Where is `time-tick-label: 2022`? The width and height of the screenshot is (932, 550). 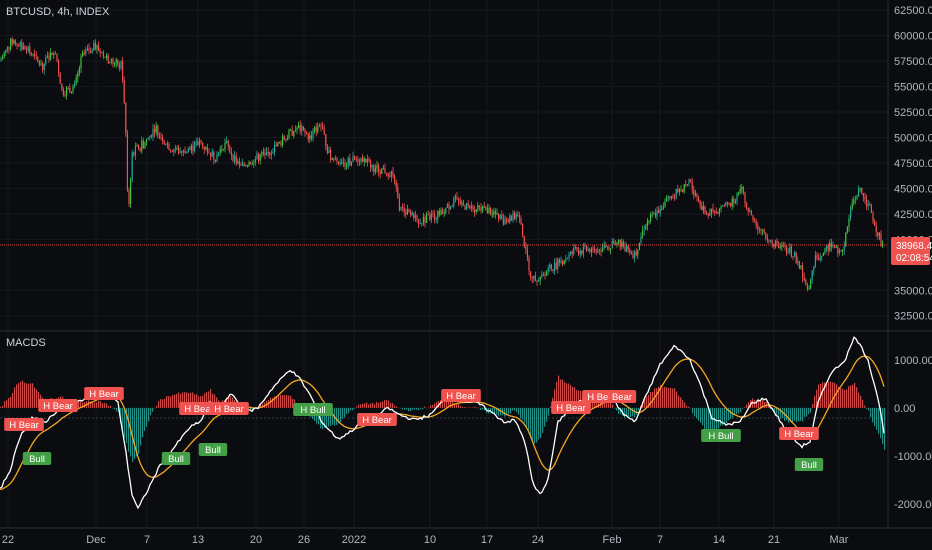
time-tick-label: 2022 is located at coordinates (354, 540).